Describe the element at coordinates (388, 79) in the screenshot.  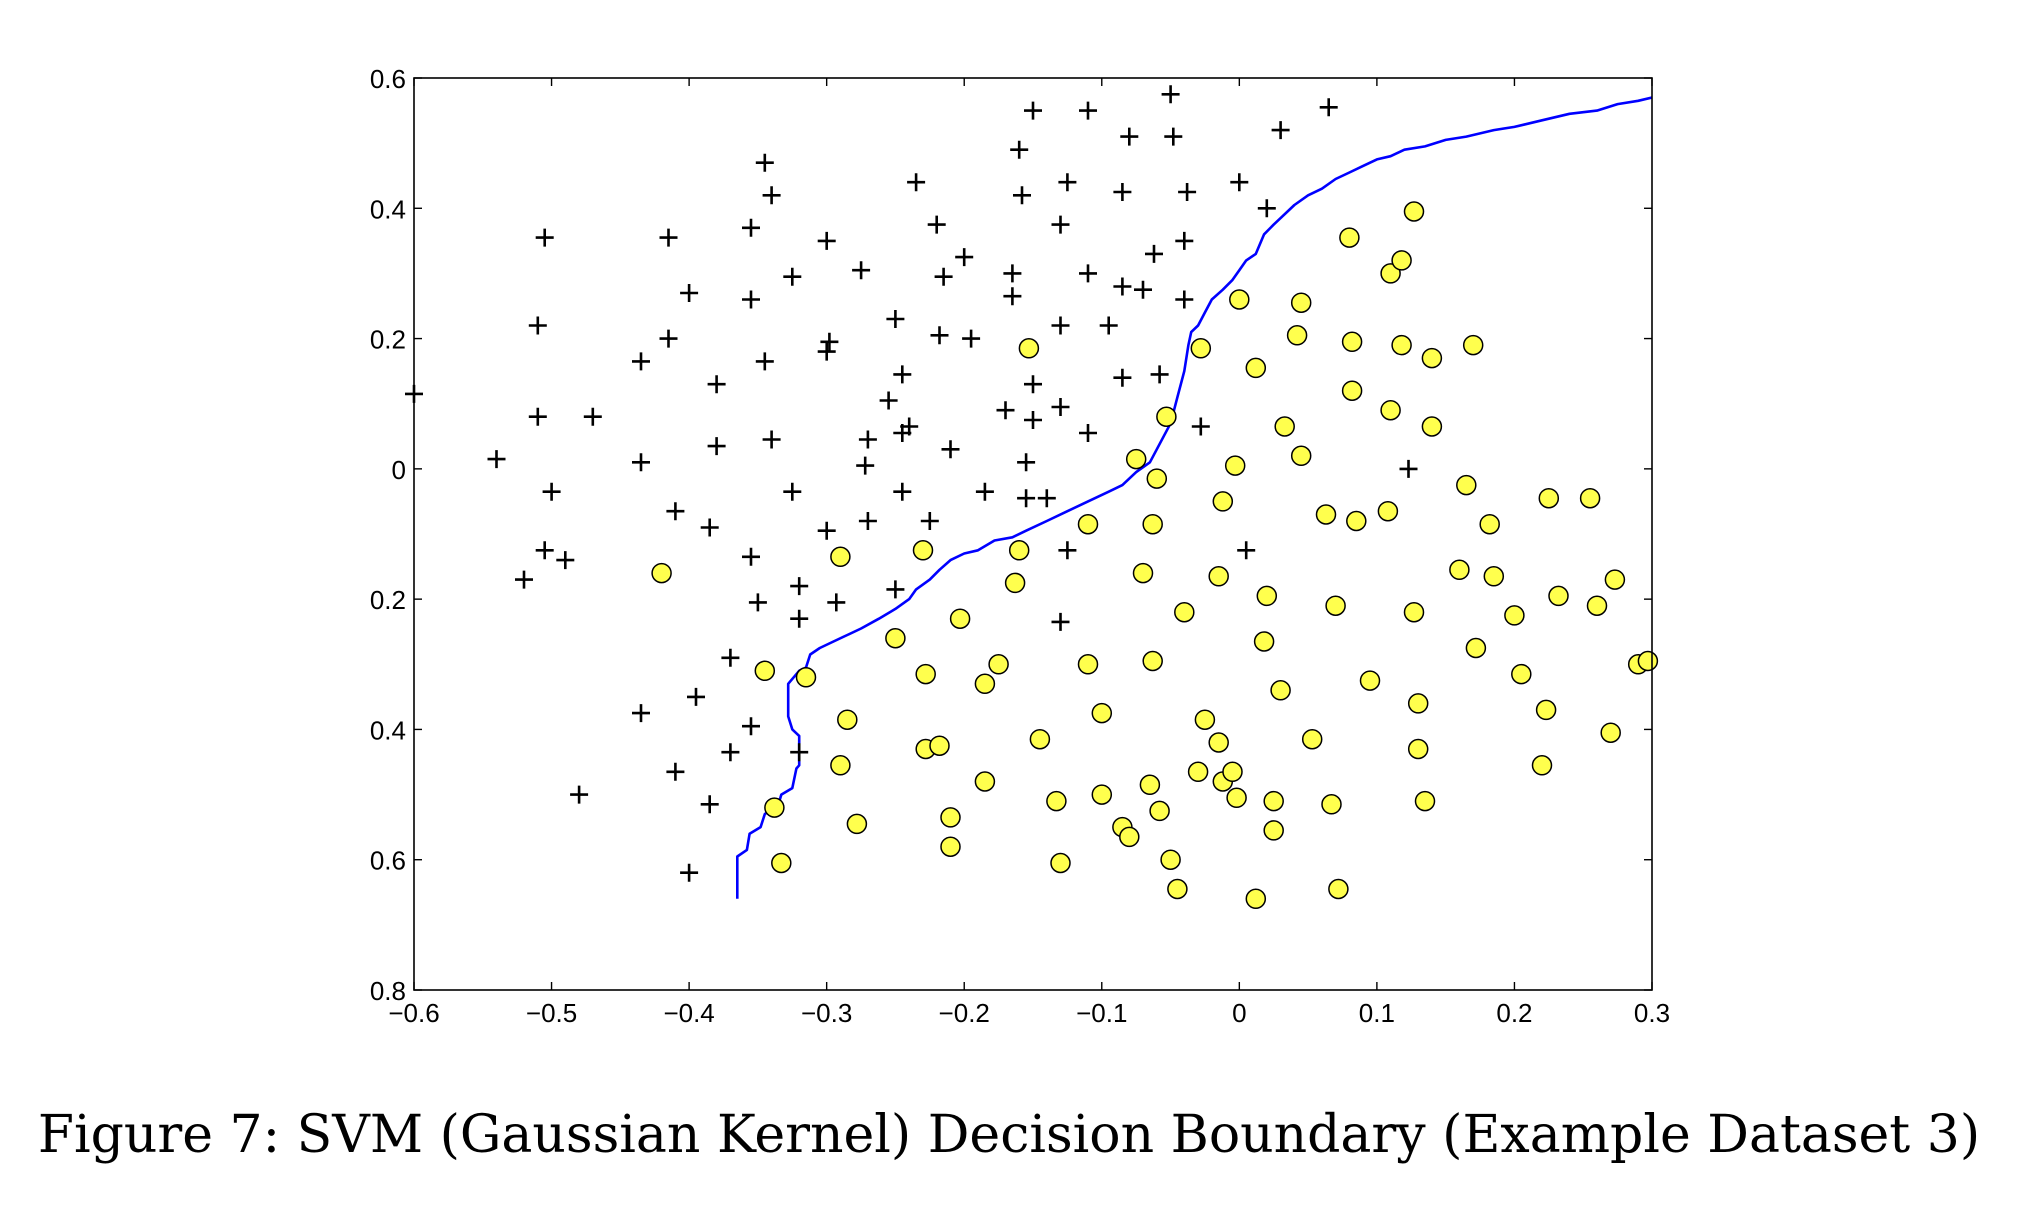
I see `y-tick-label: 0.6` at that location.